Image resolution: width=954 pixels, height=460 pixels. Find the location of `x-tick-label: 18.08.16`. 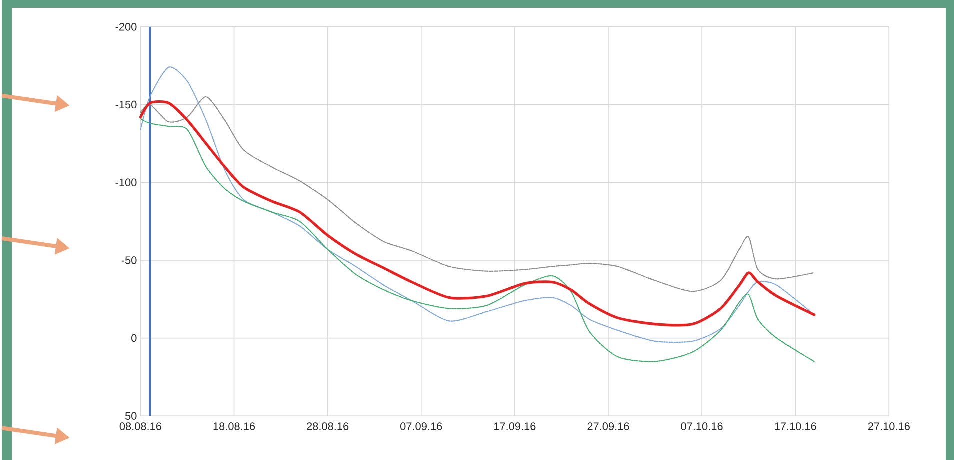

x-tick-label: 18.08.16 is located at coordinates (235, 426).